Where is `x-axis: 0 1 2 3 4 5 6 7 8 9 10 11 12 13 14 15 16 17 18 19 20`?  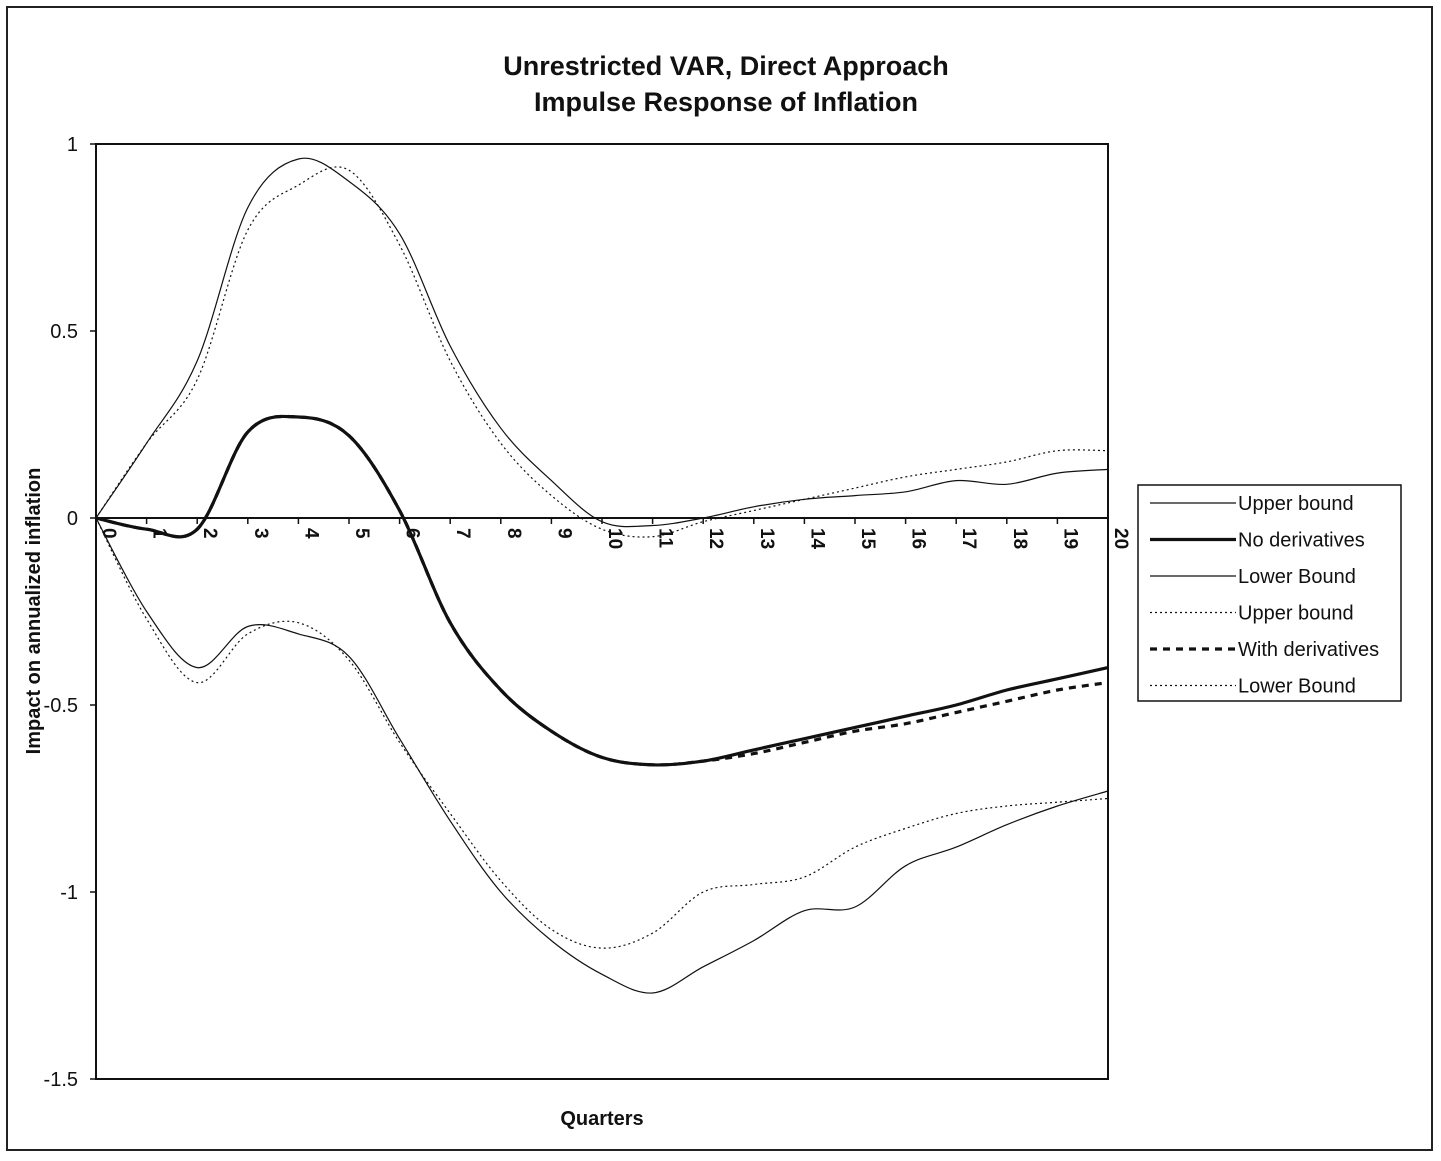
x-axis: 0 1 2 3 4 5 6 7 8 9 10 11 12 13 14 15 16 17 18 19 20 is located at coordinates (613, 534).